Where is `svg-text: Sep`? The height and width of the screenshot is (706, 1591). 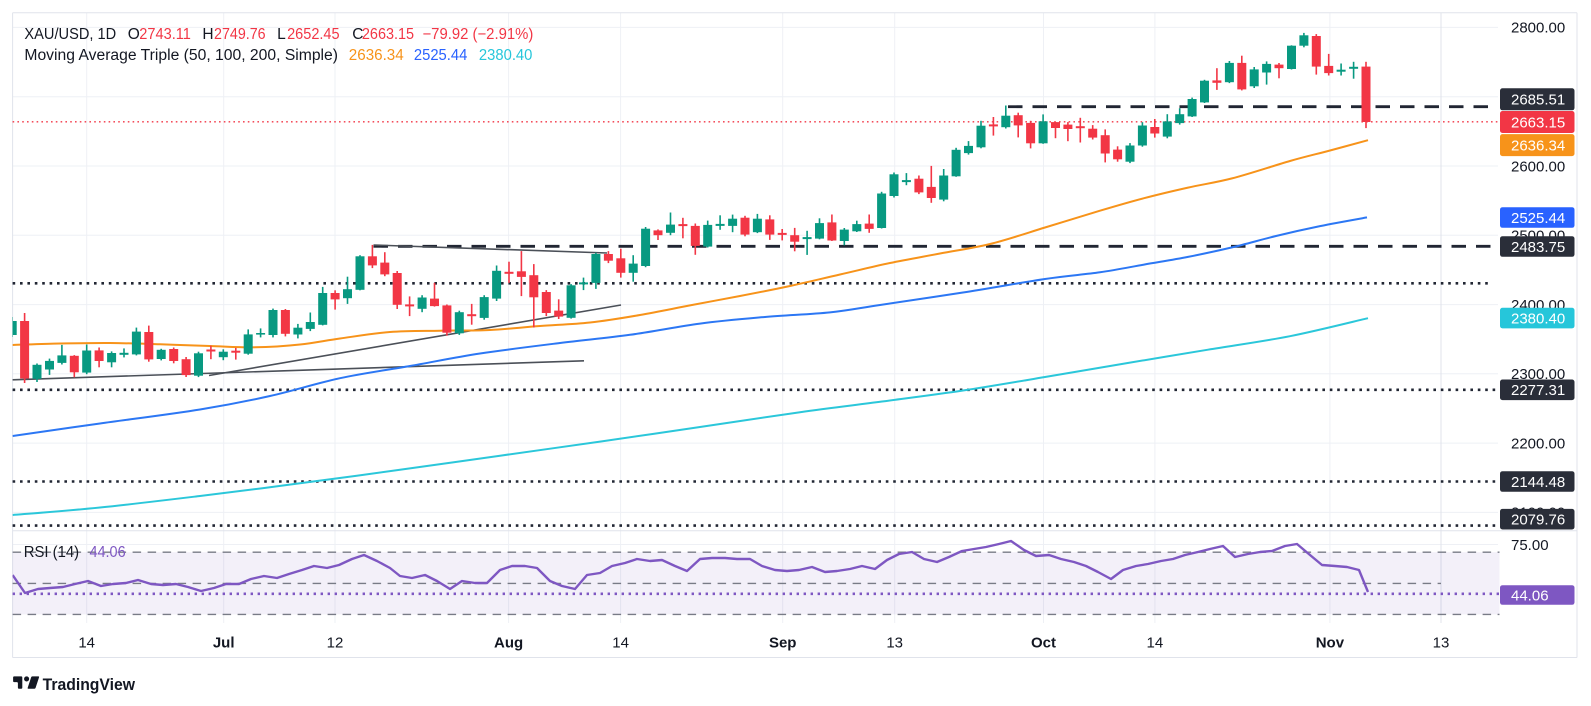 svg-text: Sep is located at coordinates (783, 642).